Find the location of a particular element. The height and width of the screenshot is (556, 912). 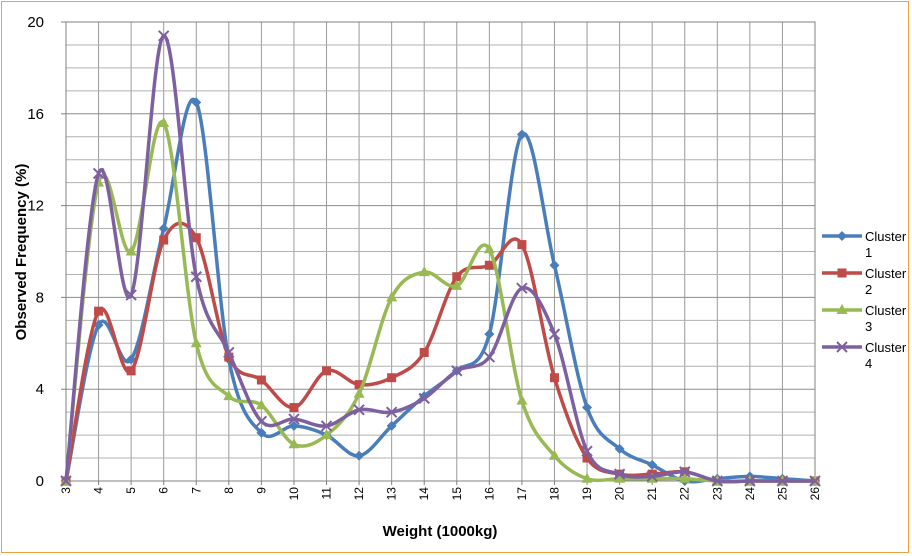

x-tick-label: 13 is located at coordinates (392, 494).